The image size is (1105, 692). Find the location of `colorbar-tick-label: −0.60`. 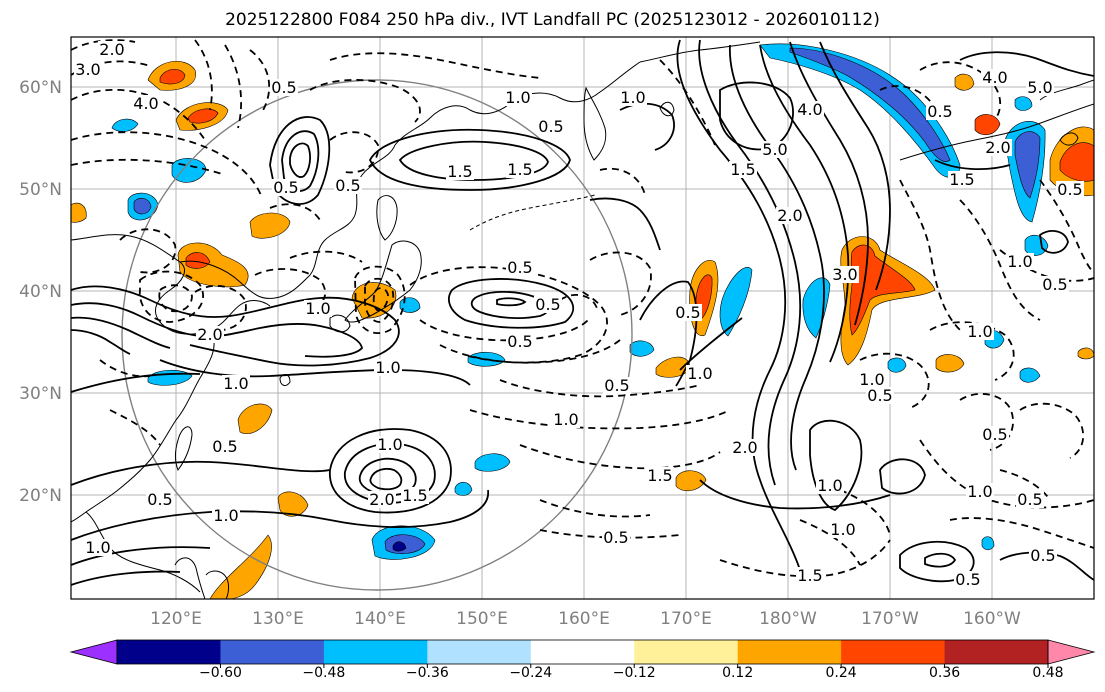

colorbar-tick-label: −0.60 is located at coordinates (220, 673).